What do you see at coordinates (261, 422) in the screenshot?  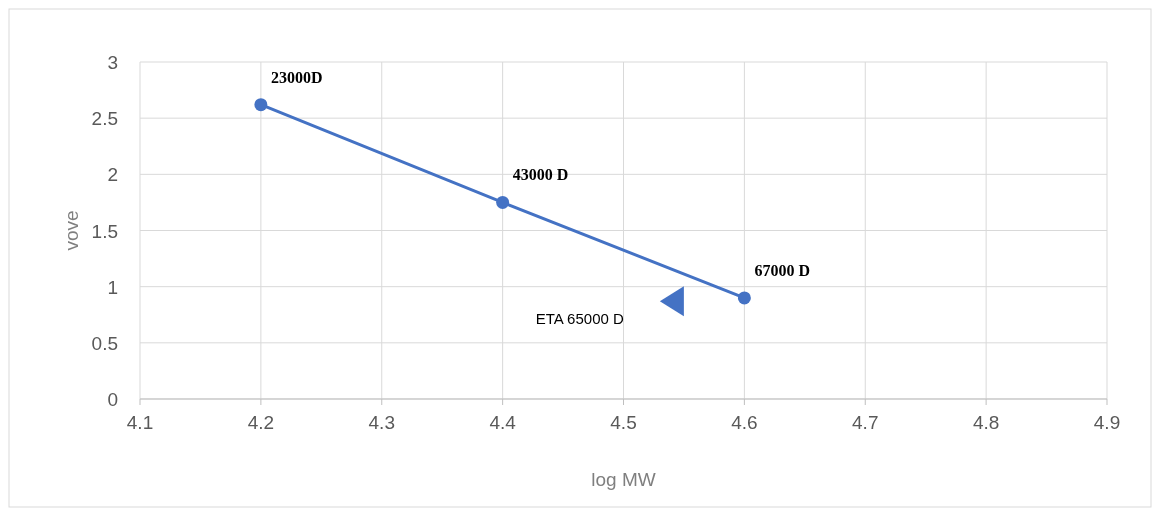 I see `x-tick-label: 4.2` at bounding box center [261, 422].